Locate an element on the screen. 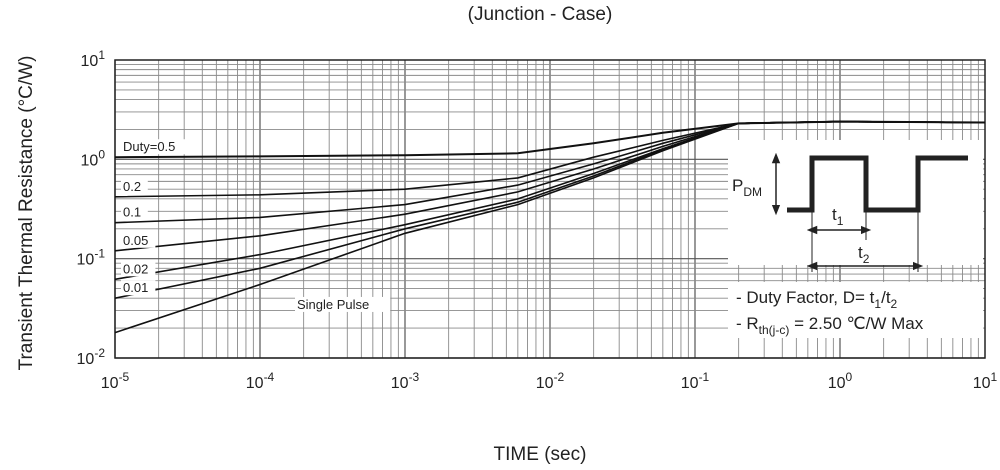 The width and height of the screenshot is (1000, 470). series-label: 0.05 is located at coordinates (135, 240).